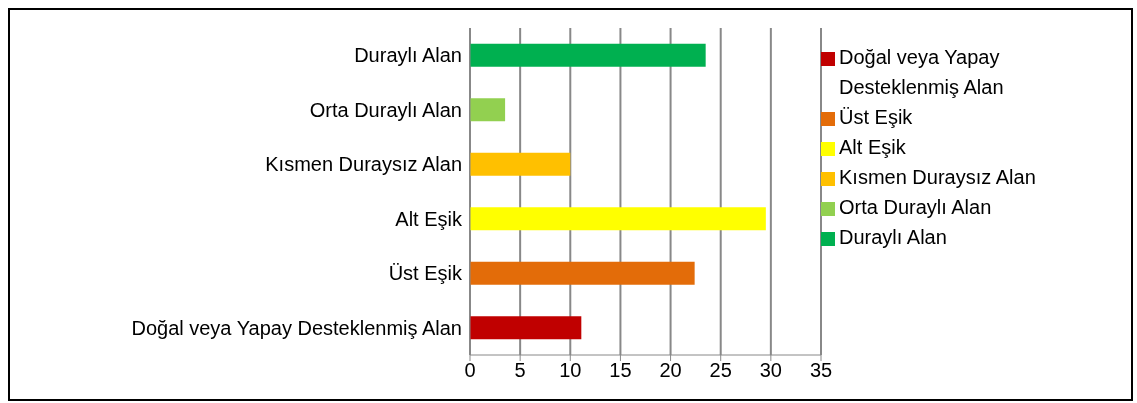  Describe the element at coordinates (720, 370) in the screenshot. I see `x-tick-label: 25` at that location.